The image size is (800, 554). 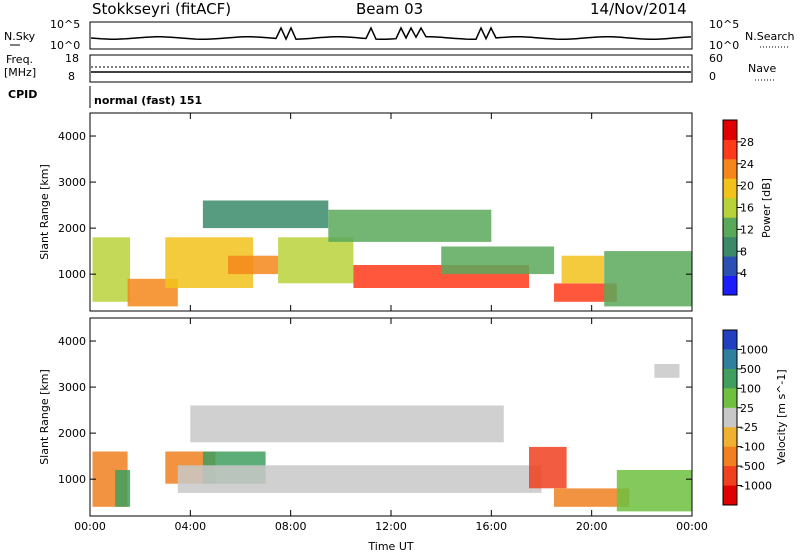 What do you see at coordinates (390, 546) in the screenshot?
I see `velocity-x-label: Time UT` at bounding box center [390, 546].